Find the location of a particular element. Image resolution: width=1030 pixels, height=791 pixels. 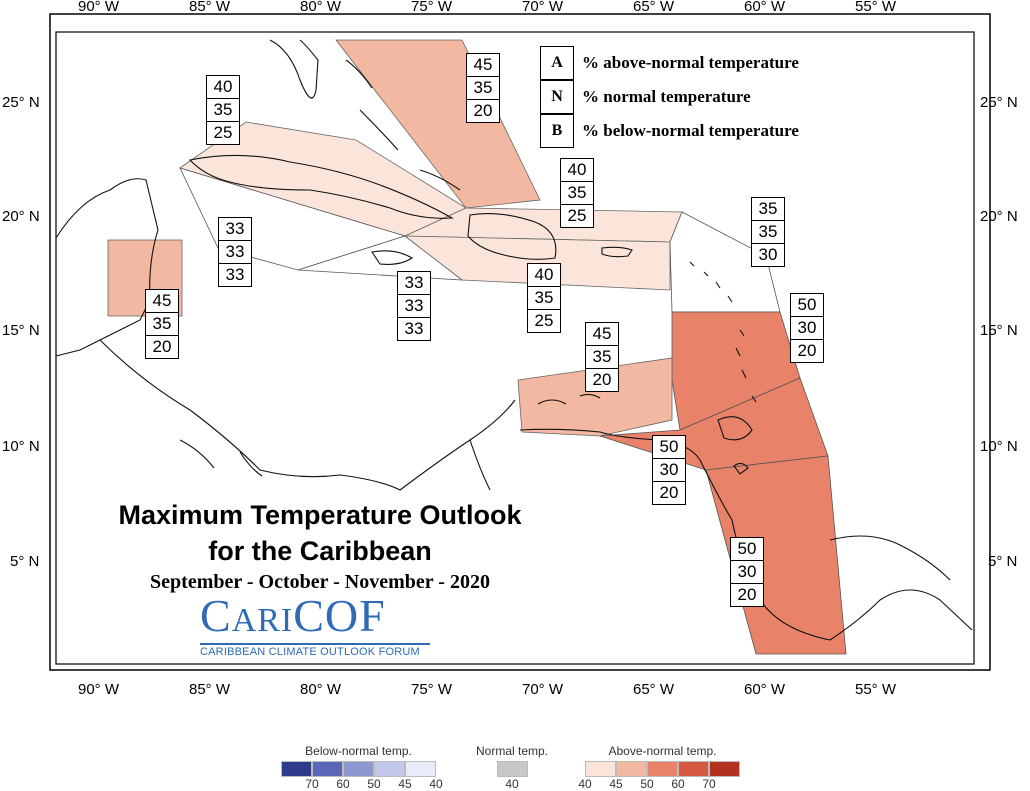

prob-box-belize: 45 35 20 is located at coordinates (162, 324).